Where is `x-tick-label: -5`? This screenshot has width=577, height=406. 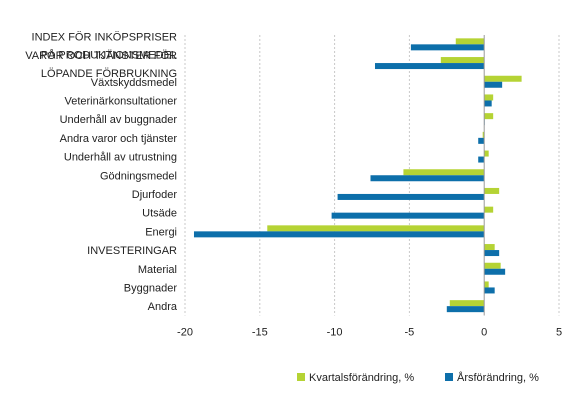
x-tick-label: -5 is located at coordinates (410, 333).